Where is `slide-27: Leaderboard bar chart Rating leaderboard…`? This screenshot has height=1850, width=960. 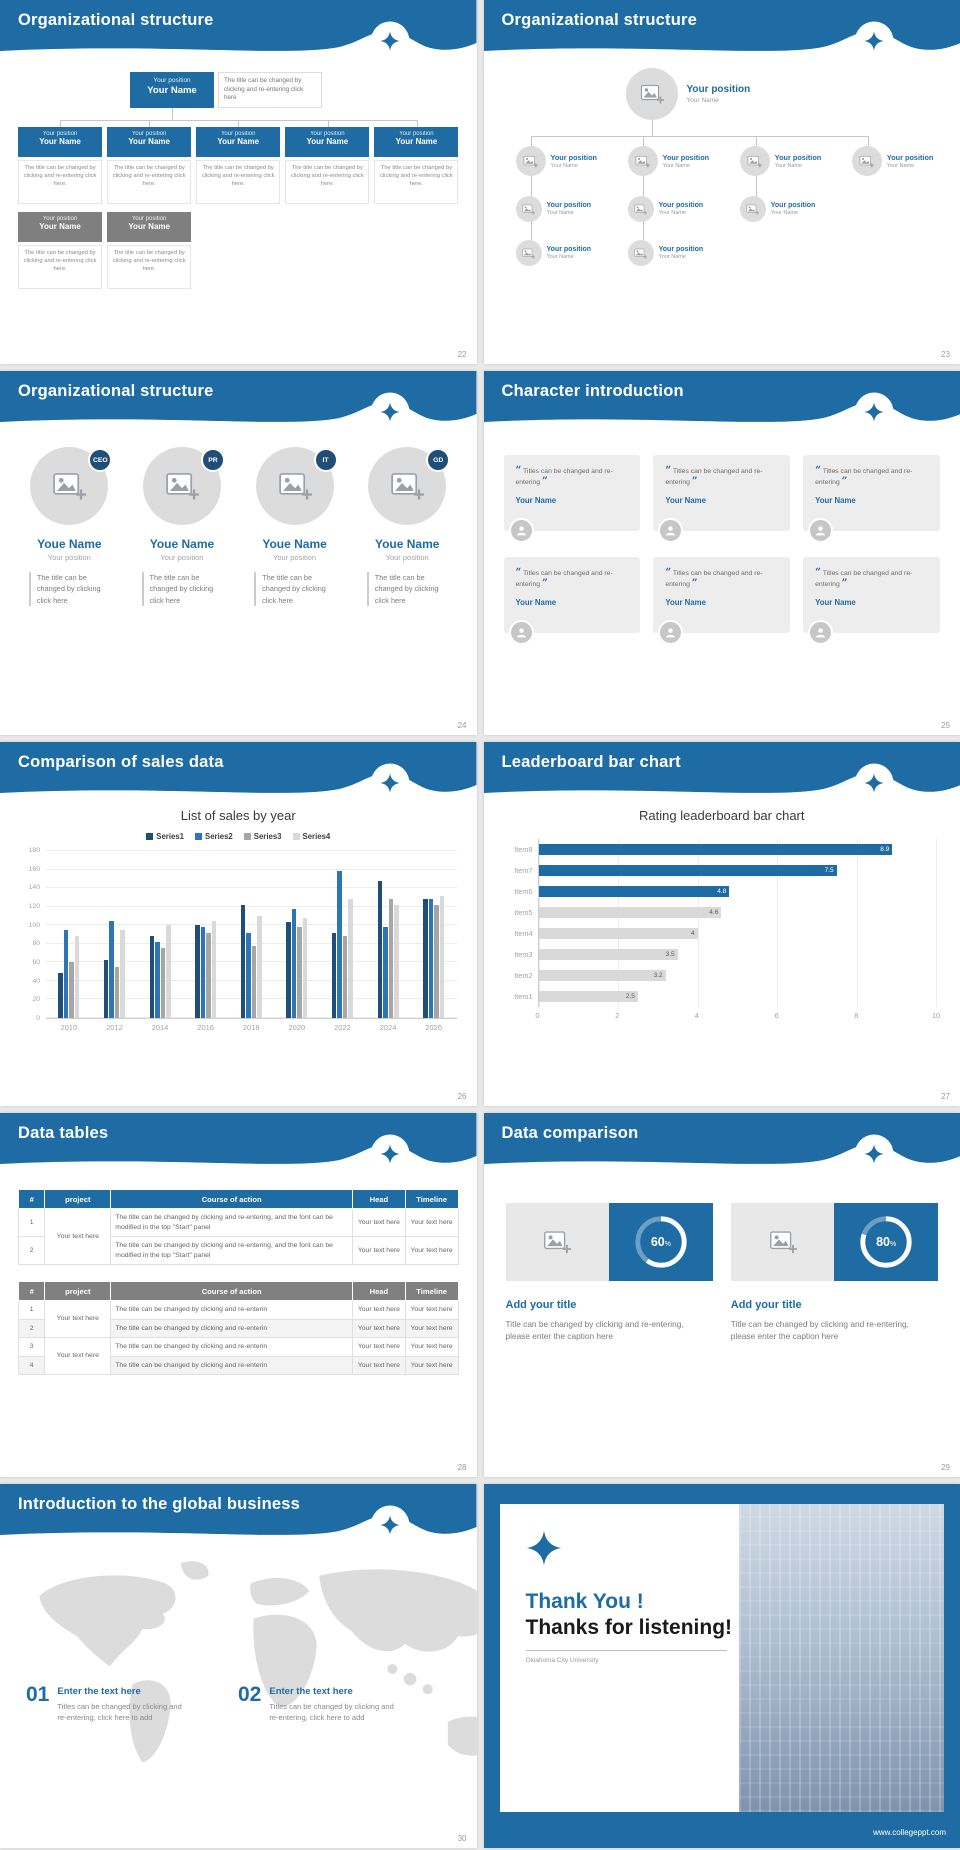 slide-27: Leaderboard bar chart Rating leaderboard… is located at coordinates (721, 924).